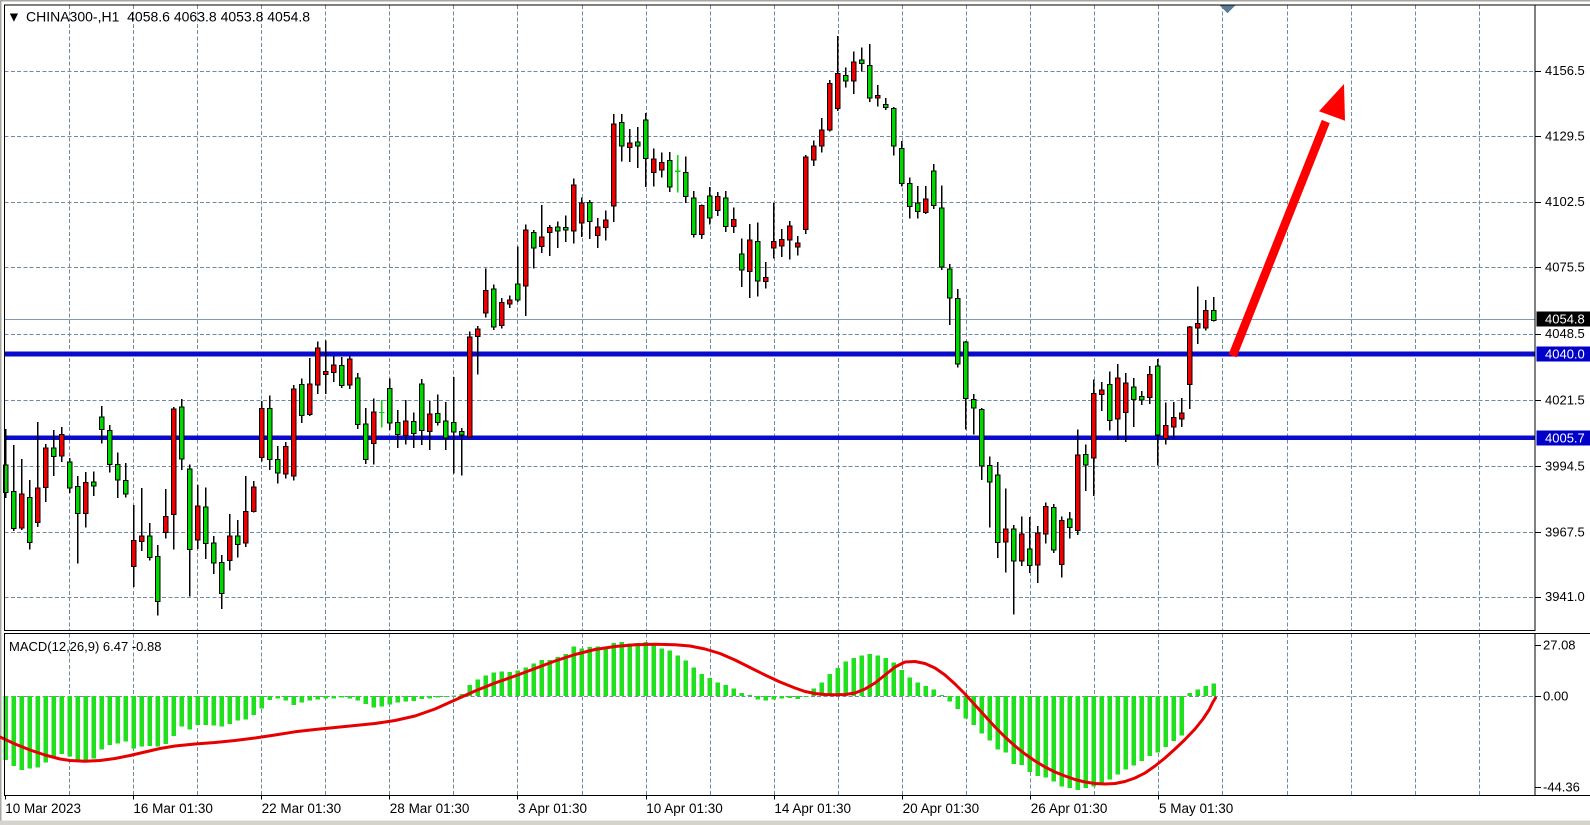  Describe the element at coordinates (302, 808) in the screenshot. I see `svg-text: 22 Mar 01:30` at that location.